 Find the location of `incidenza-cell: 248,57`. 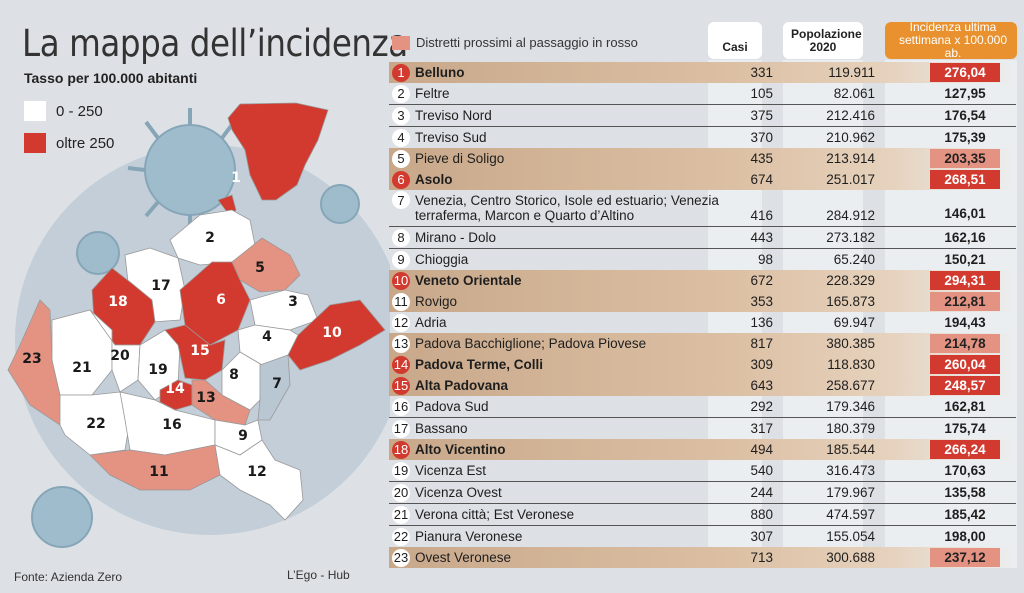

incidenza-cell: 248,57 is located at coordinates (937, 385).